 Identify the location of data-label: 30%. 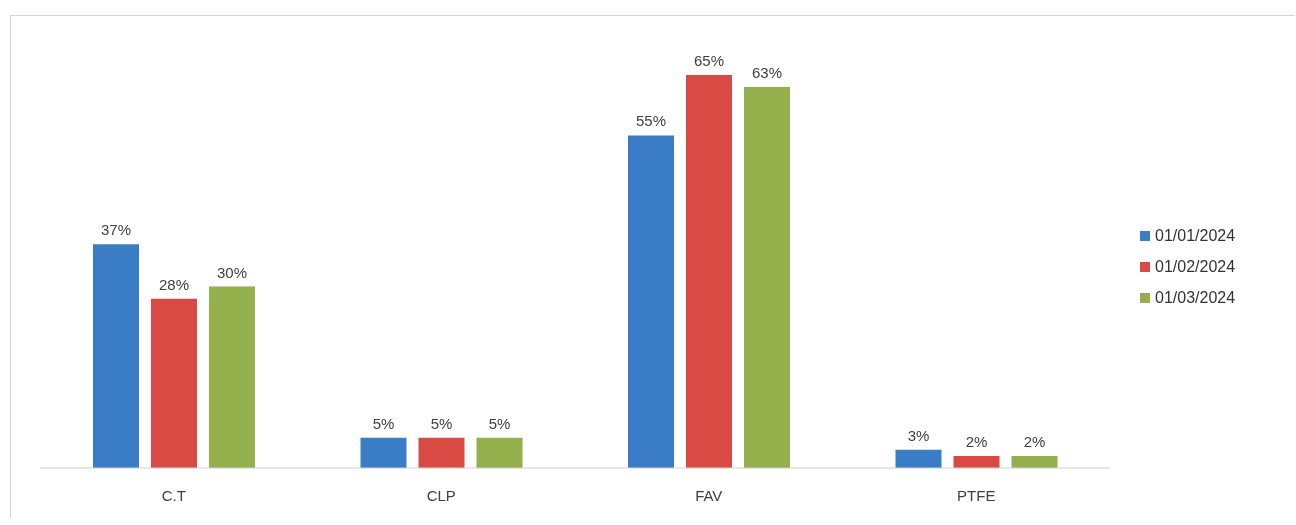
(232, 272).